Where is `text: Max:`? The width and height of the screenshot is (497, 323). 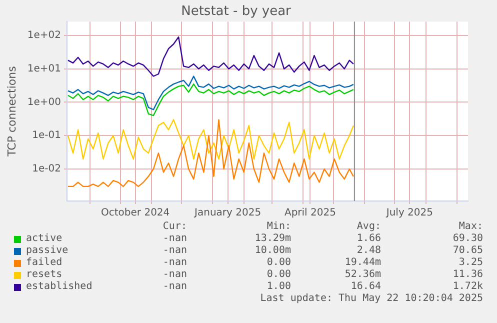
text: Max: is located at coordinates (470, 227).